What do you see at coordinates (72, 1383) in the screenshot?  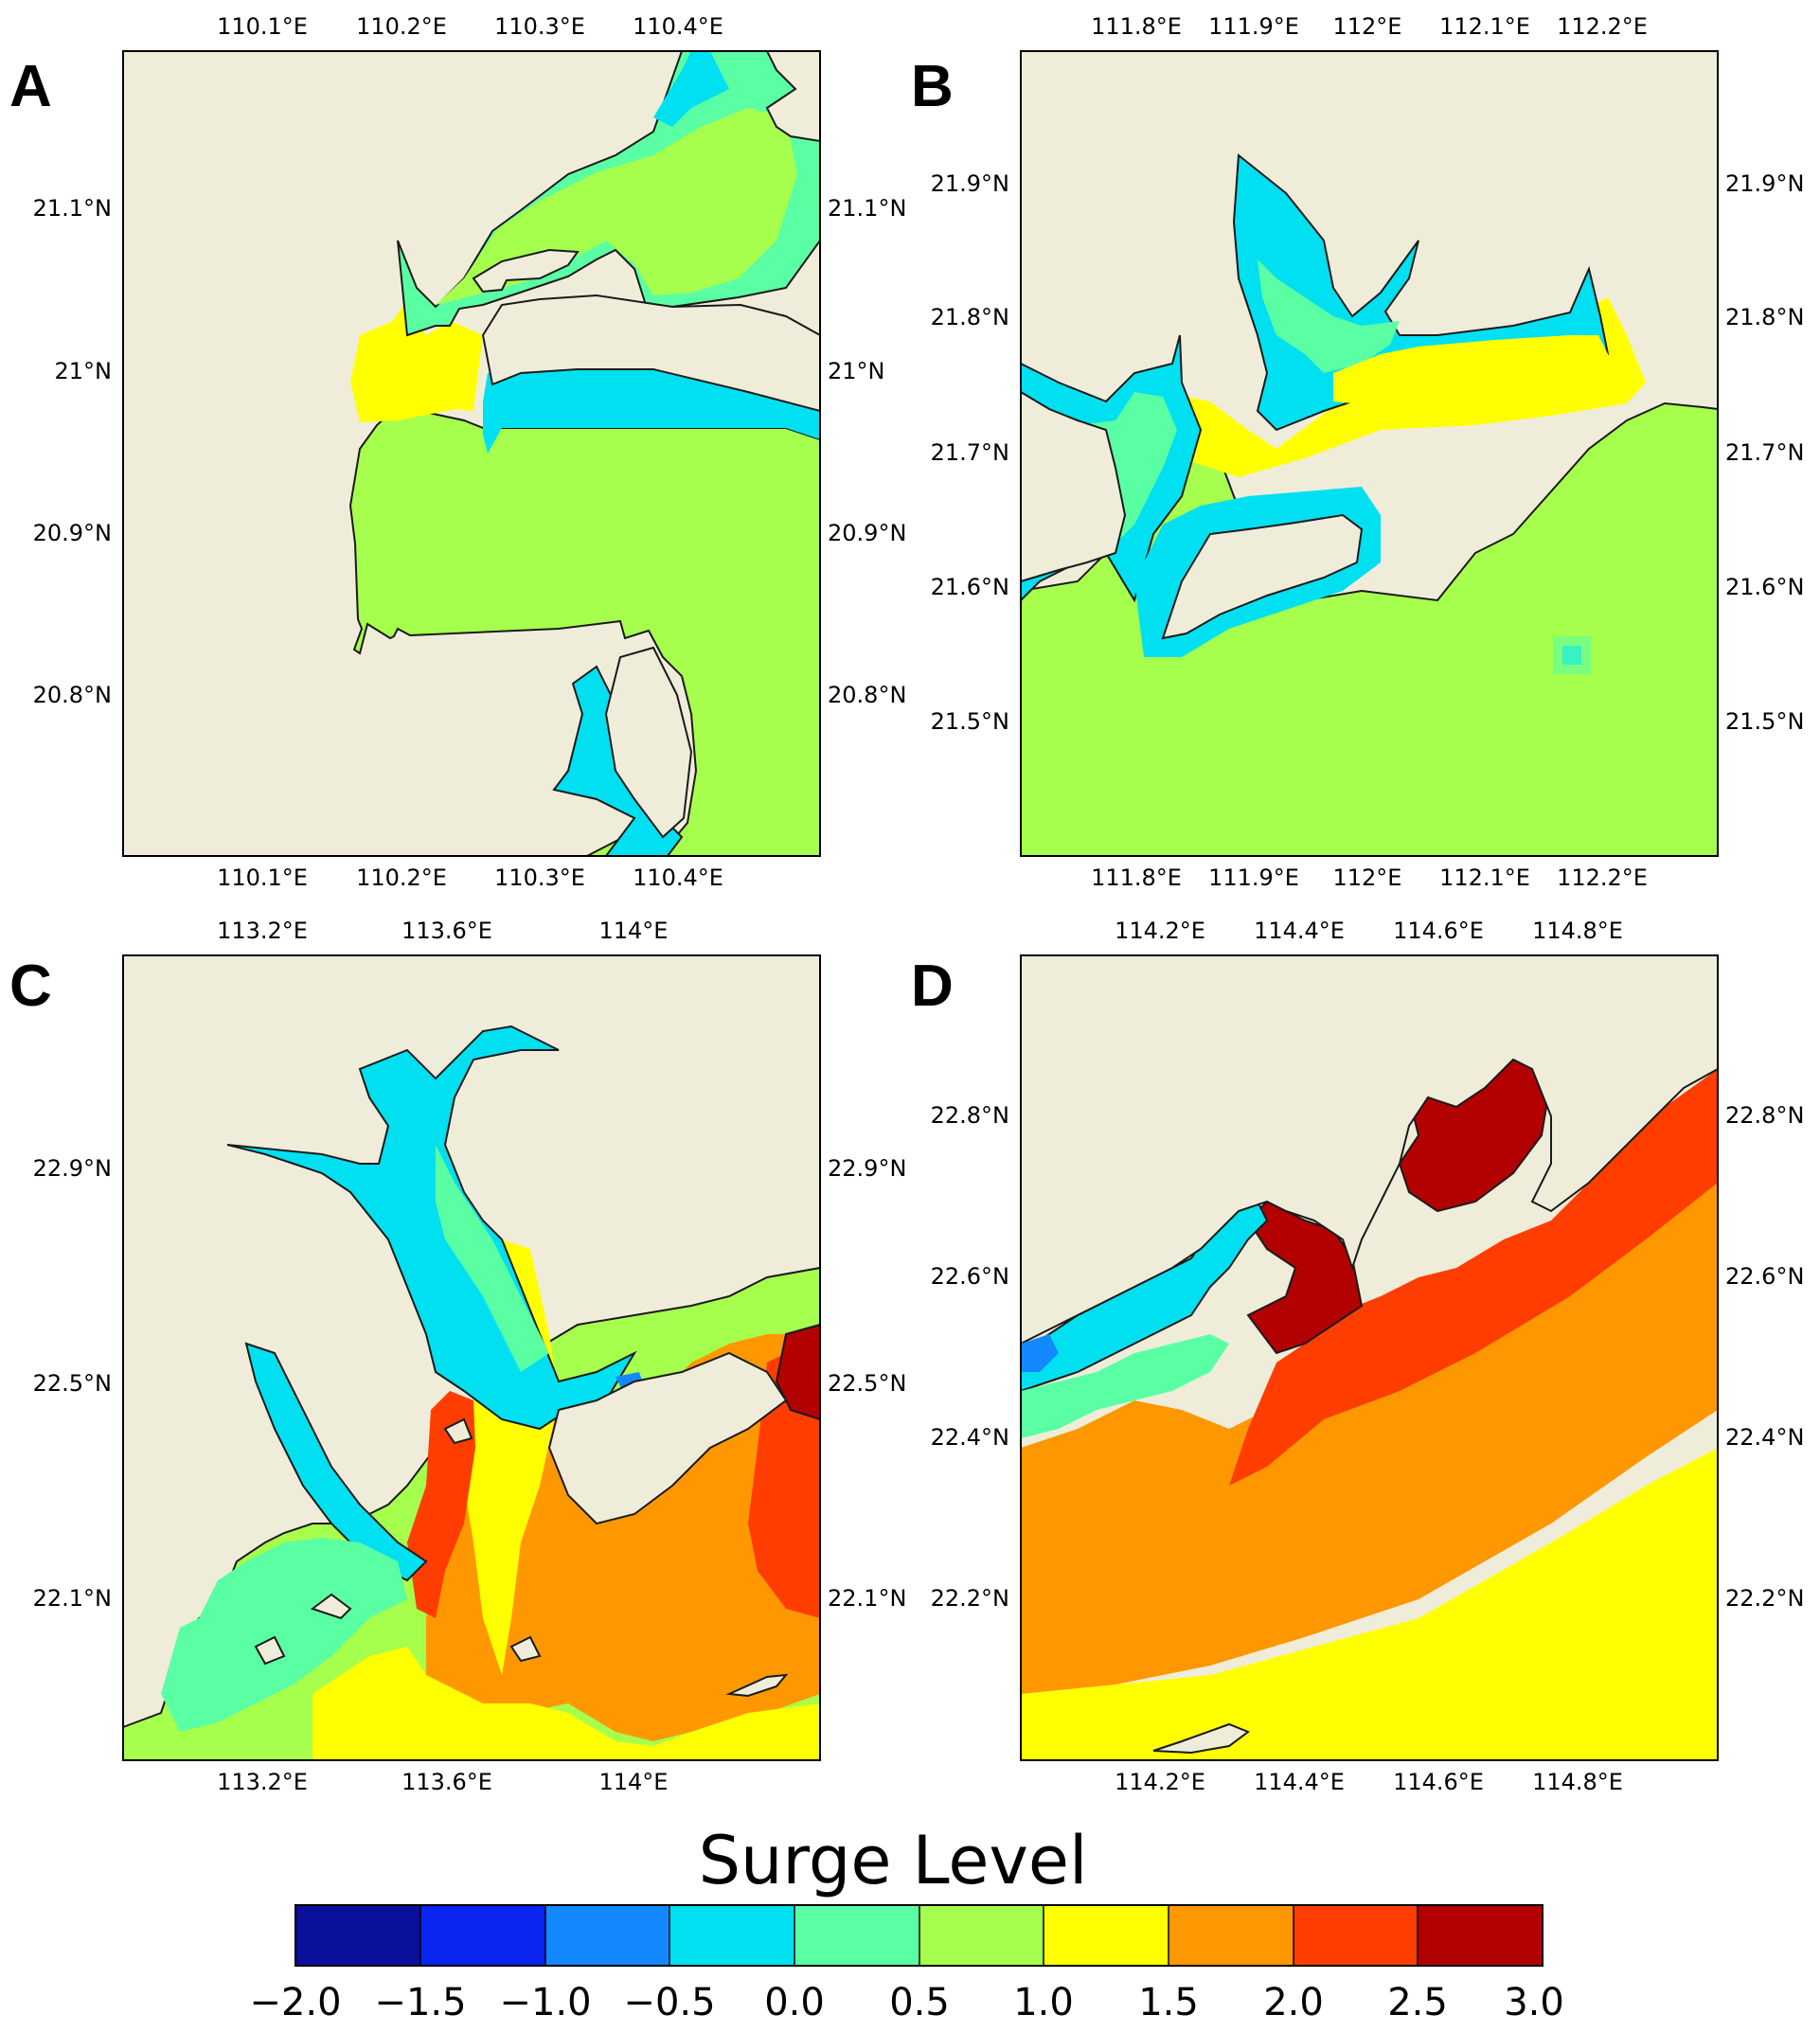 I see `left-tick: 22.5°N` at bounding box center [72, 1383].